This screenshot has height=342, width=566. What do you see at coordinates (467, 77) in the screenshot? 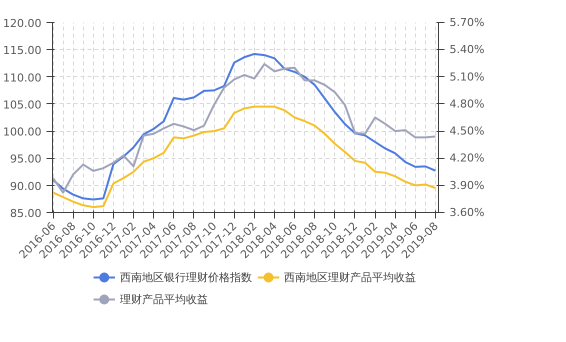
I see `y2-tick-label: 5.10%` at bounding box center [467, 77].